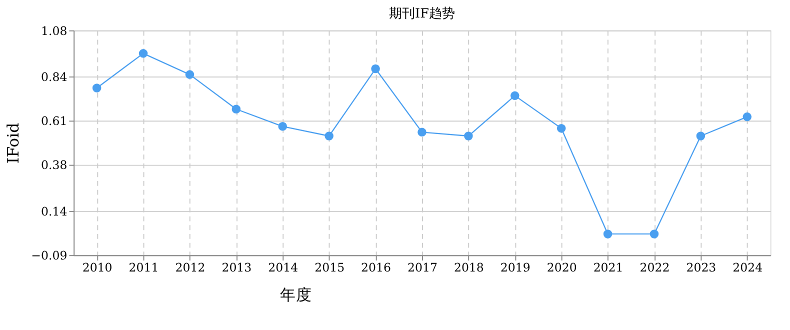 The image size is (790, 330). Describe the element at coordinates (608, 267) in the screenshot. I see `x-tick-label: 2021` at that location.